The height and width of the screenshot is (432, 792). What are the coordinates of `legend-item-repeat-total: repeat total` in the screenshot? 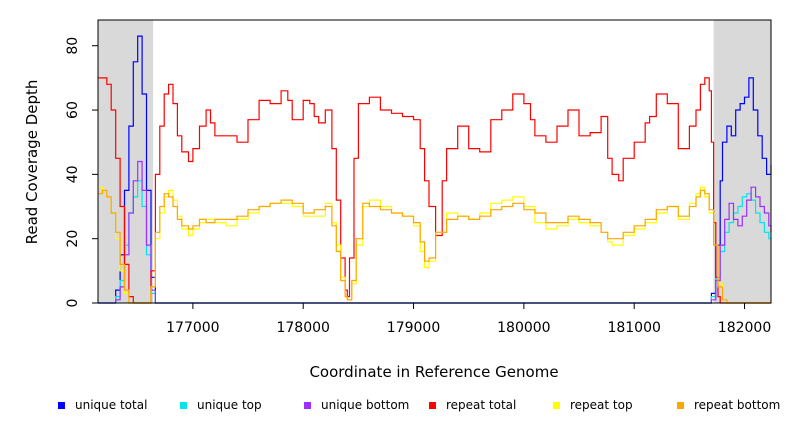 It's located at (472, 405).